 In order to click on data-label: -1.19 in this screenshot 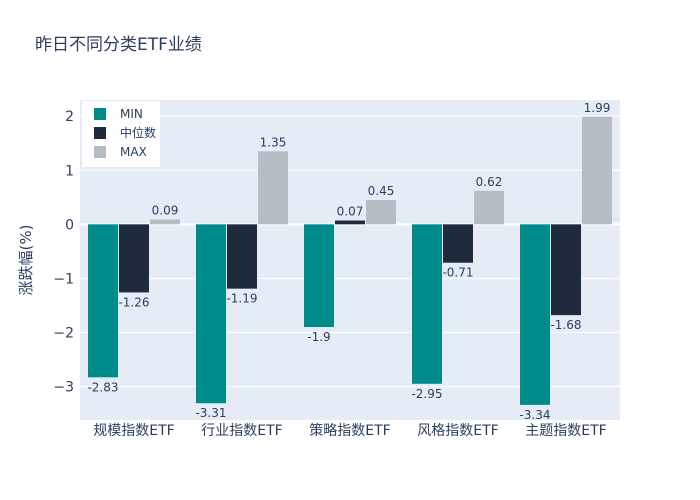, I will do `click(241, 299)`.